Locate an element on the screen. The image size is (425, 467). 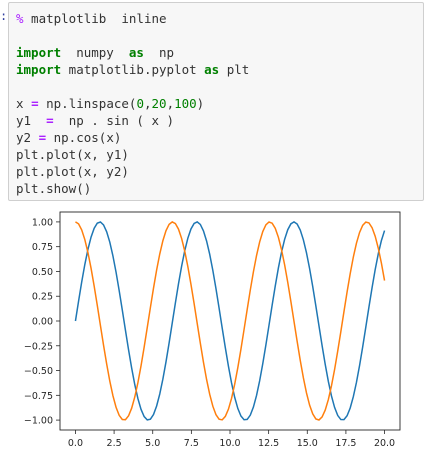
code-token: np.cos(x) is located at coordinates (84, 137).